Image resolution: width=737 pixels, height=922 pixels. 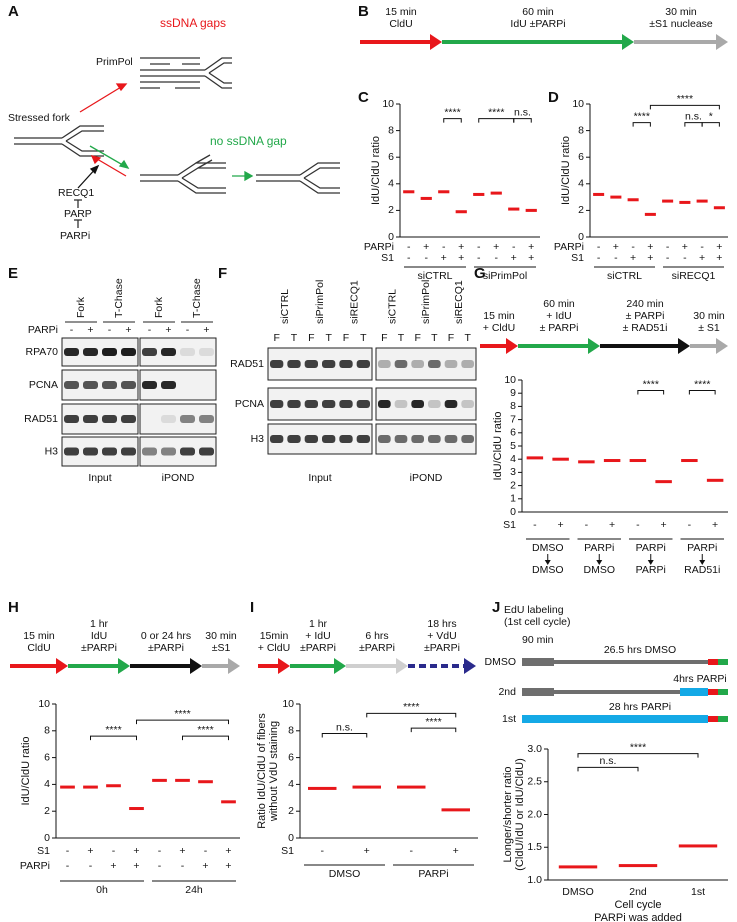 I want to click on y-tick-label: 9, so click(x=513, y=393).